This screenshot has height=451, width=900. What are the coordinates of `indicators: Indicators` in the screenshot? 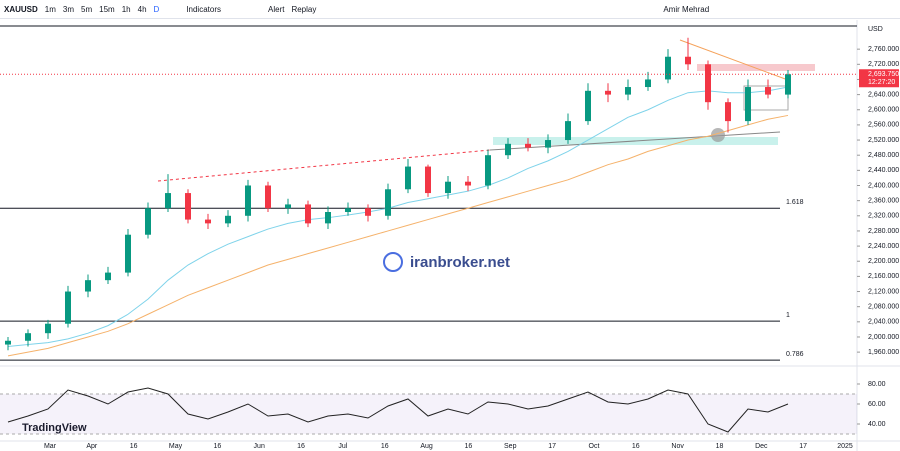 It's located at (203, 9).